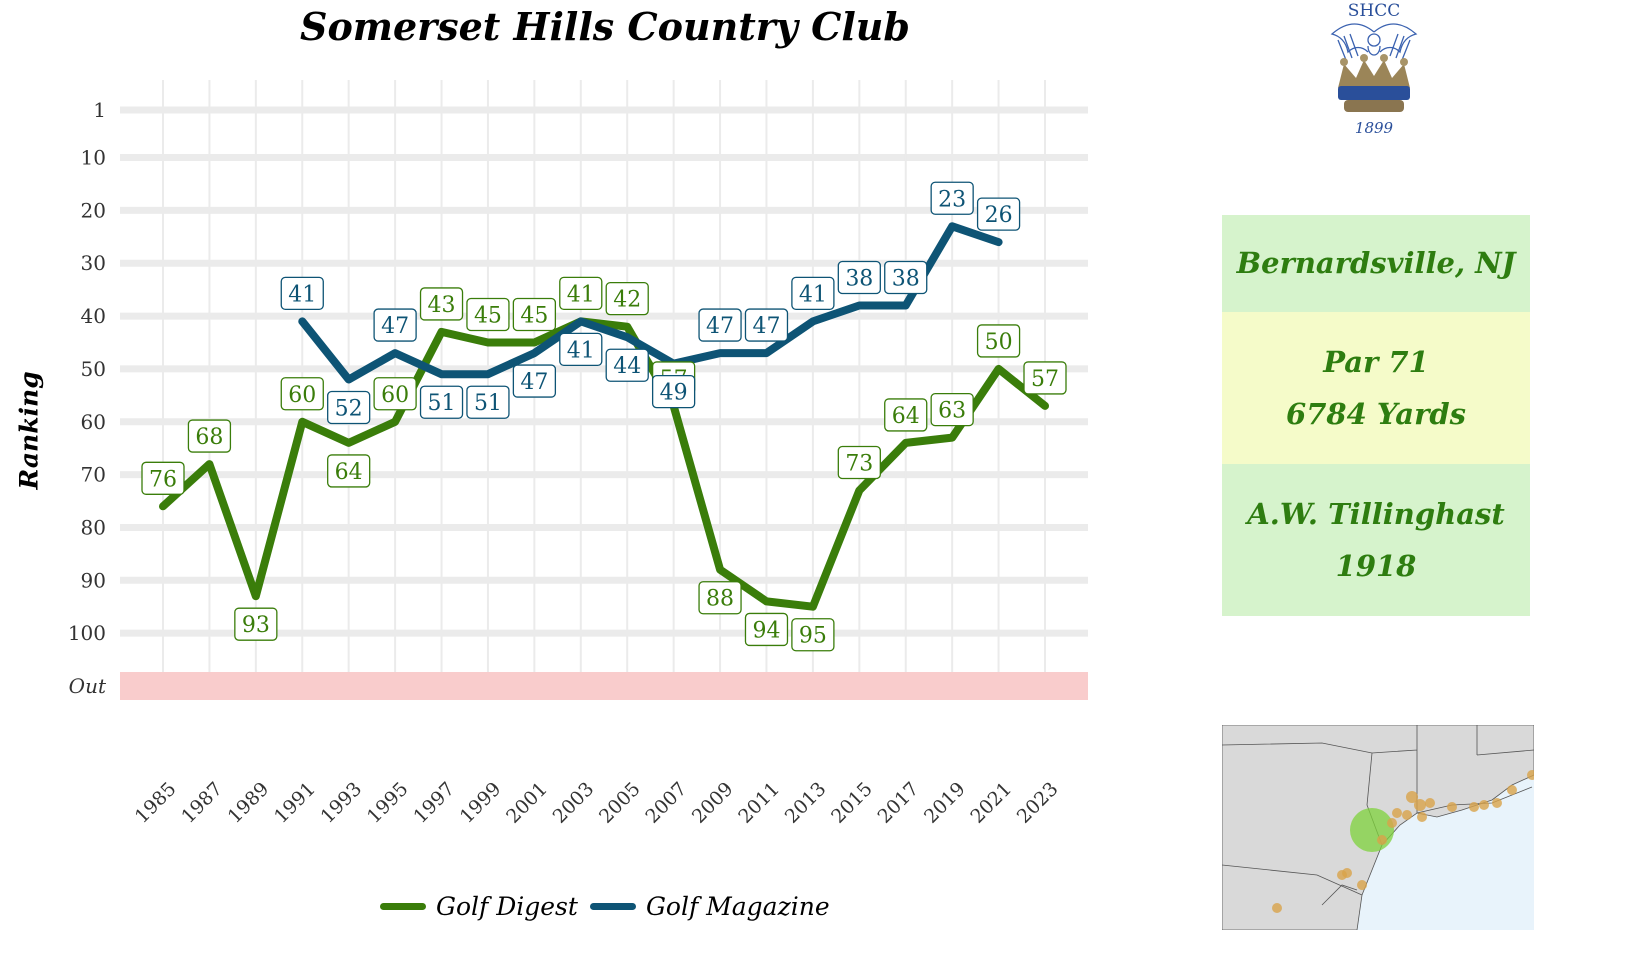  What do you see at coordinates (93, 475) in the screenshot?
I see `y-tick-label: 70` at bounding box center [93, 475].